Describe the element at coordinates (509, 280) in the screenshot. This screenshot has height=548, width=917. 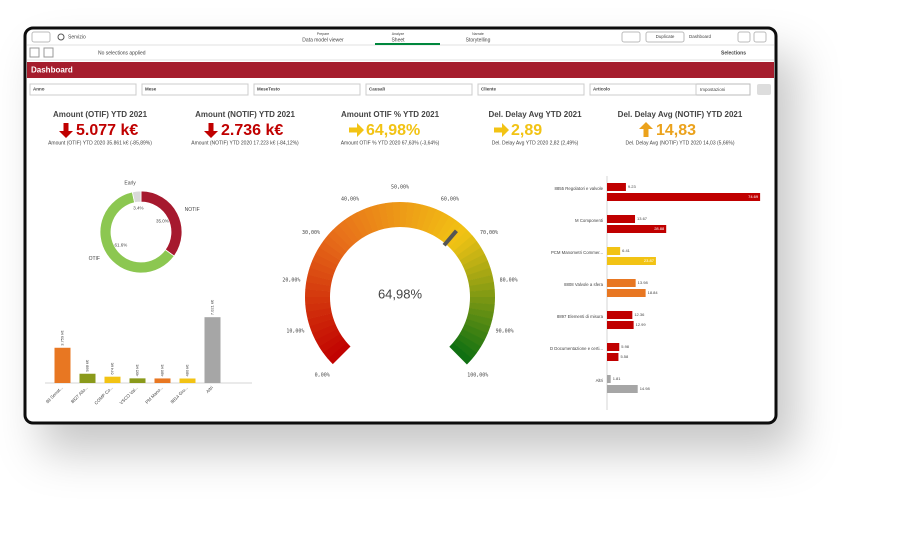
I see `gauge-tick-label: 80,00%` at that location.